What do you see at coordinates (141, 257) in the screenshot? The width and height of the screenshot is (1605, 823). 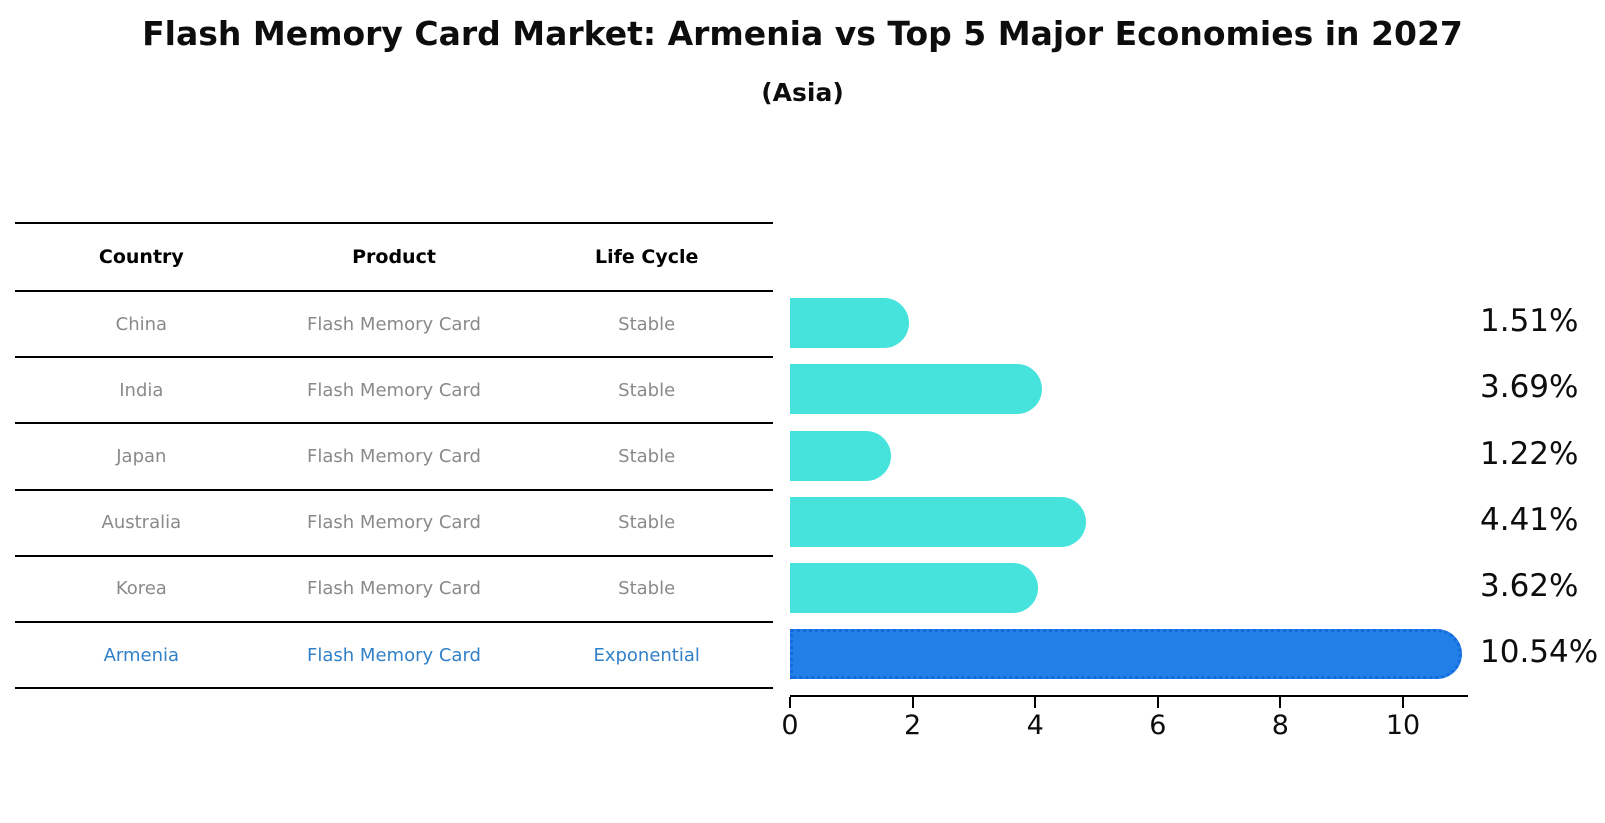 I see `column-header-country: Country` at bounding box center [141, 257].